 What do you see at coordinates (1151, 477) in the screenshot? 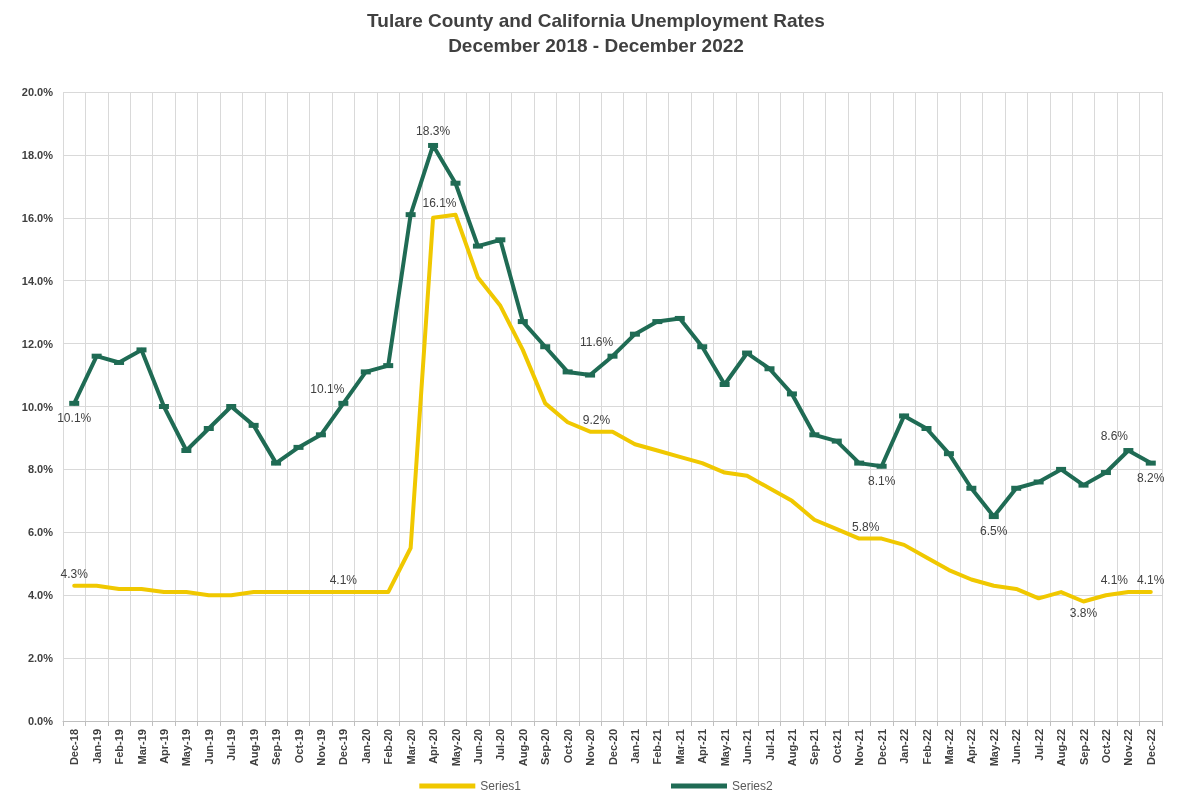
I see `data-label: 8.2%` at bounding box center [1151, 477].